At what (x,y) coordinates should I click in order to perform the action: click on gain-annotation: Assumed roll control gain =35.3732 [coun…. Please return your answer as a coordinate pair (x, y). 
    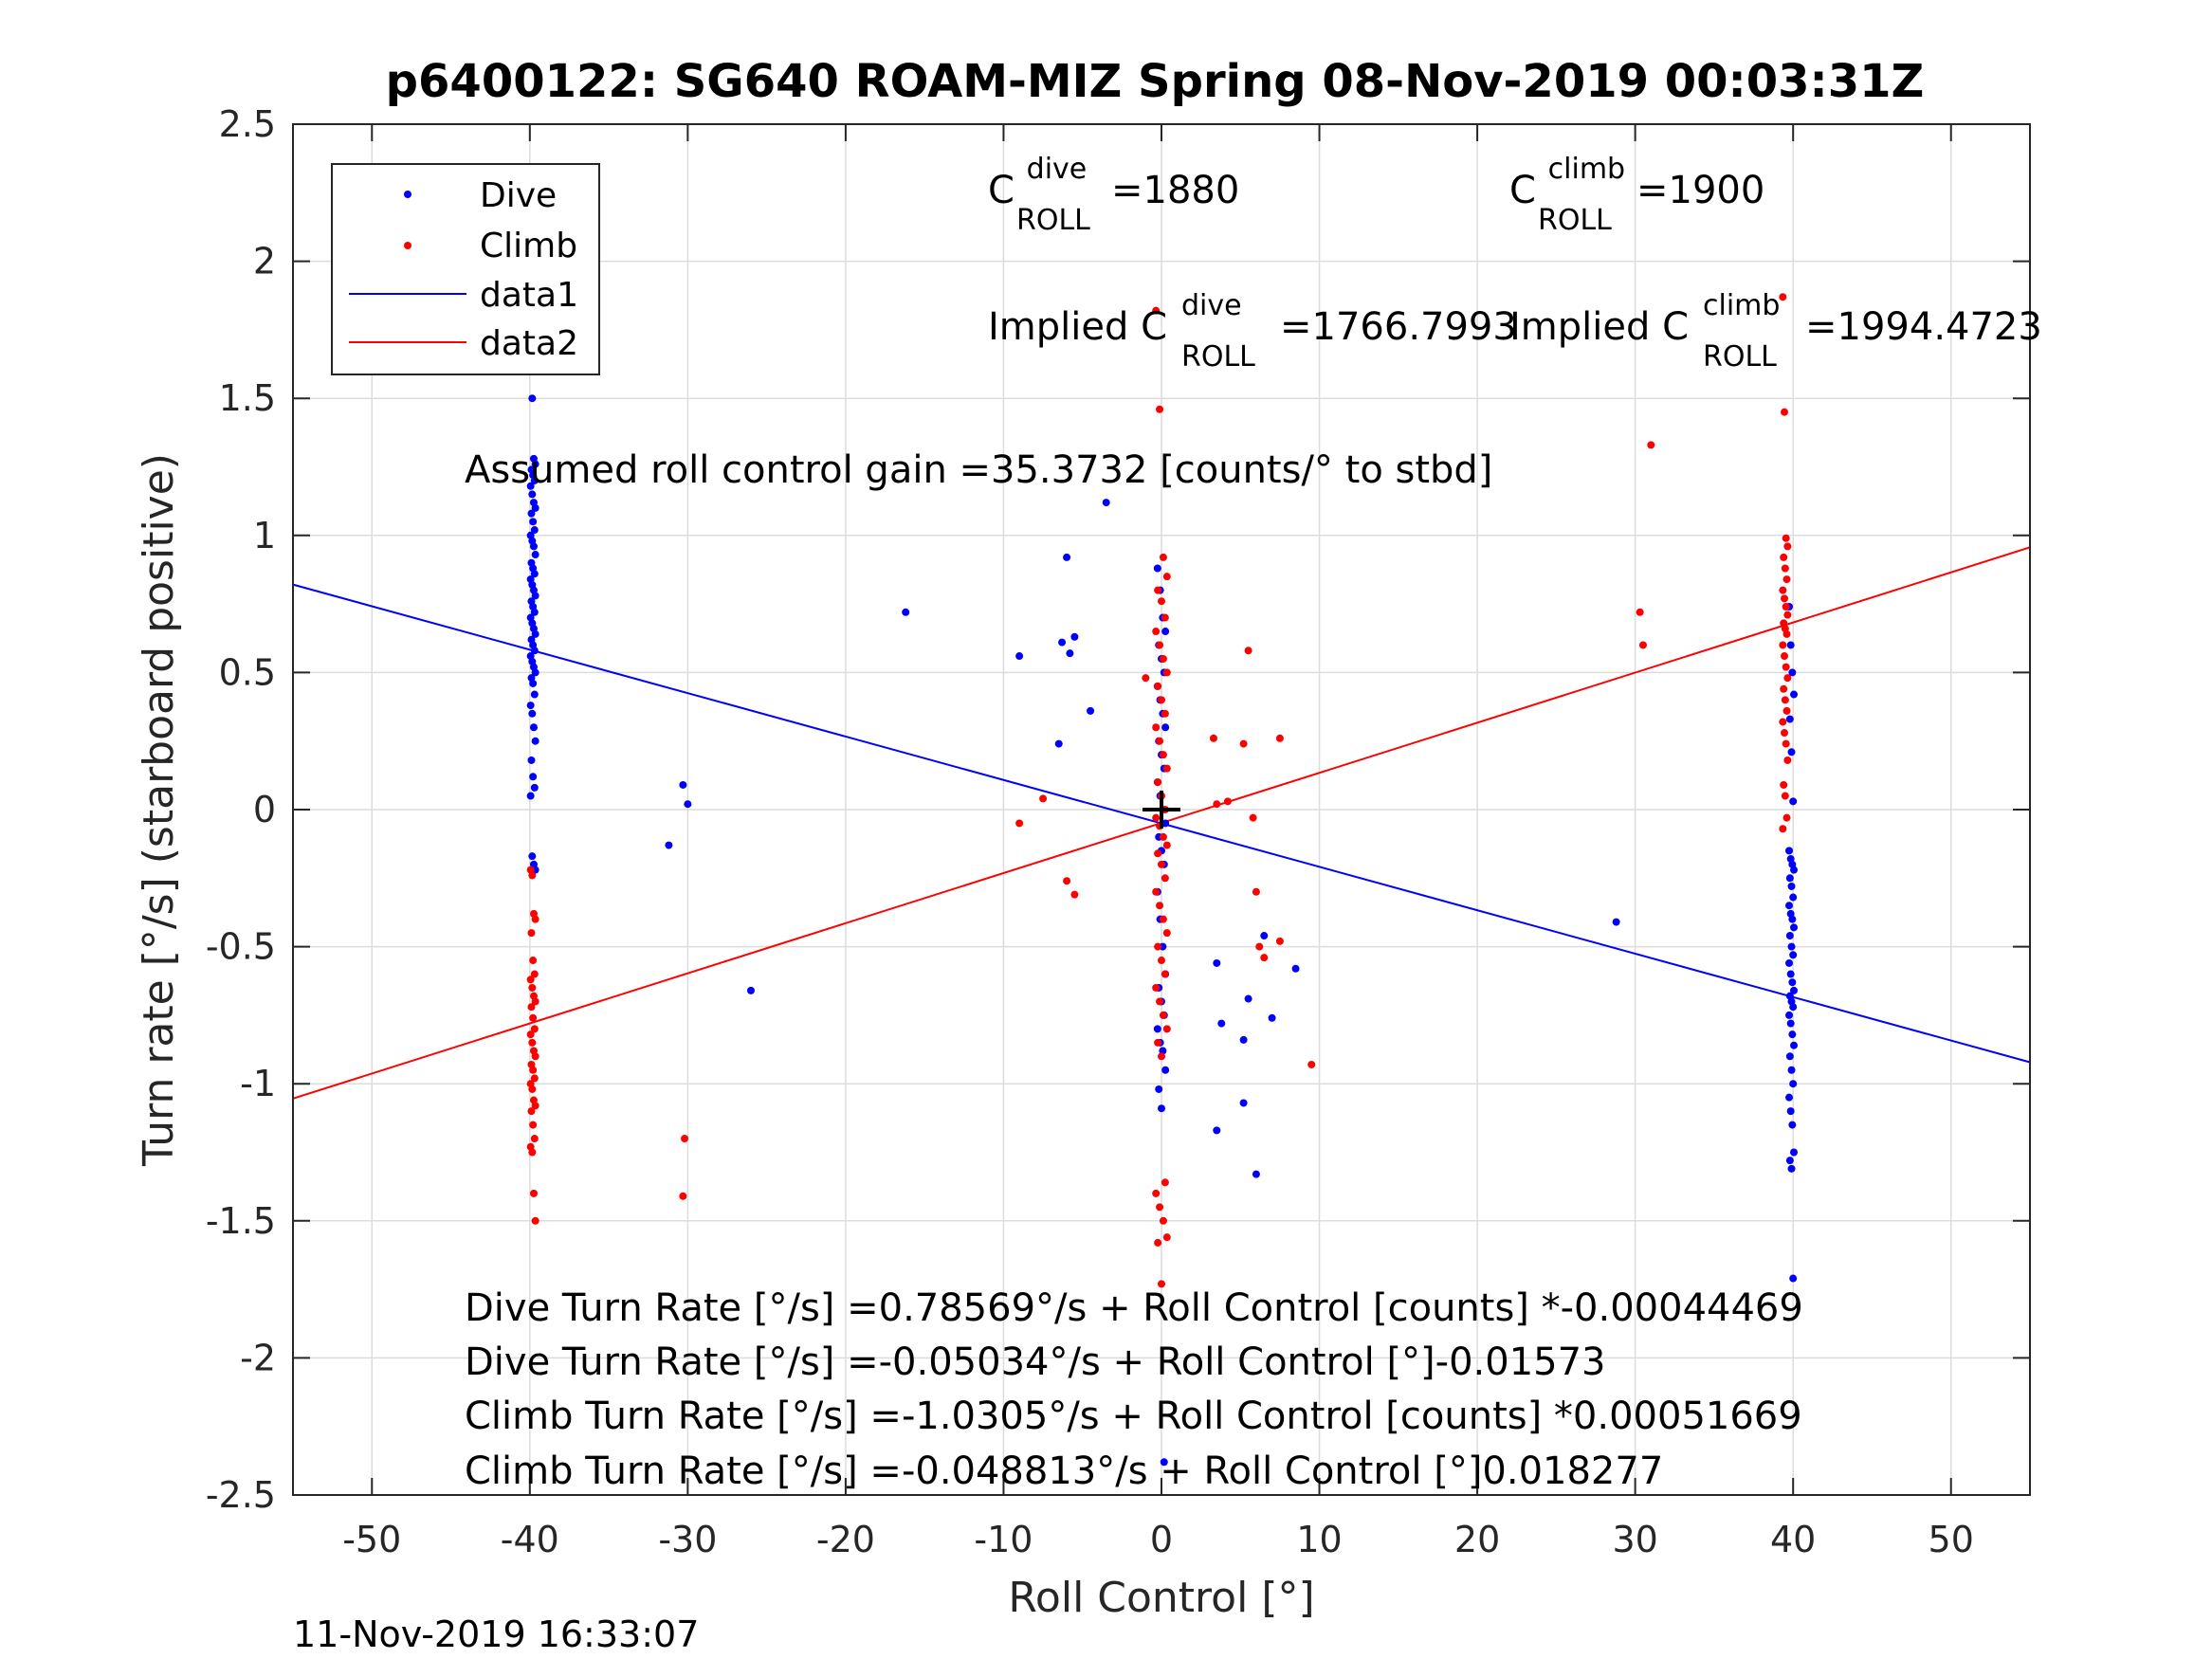
    Looking at the image, I should click on (978, 470).